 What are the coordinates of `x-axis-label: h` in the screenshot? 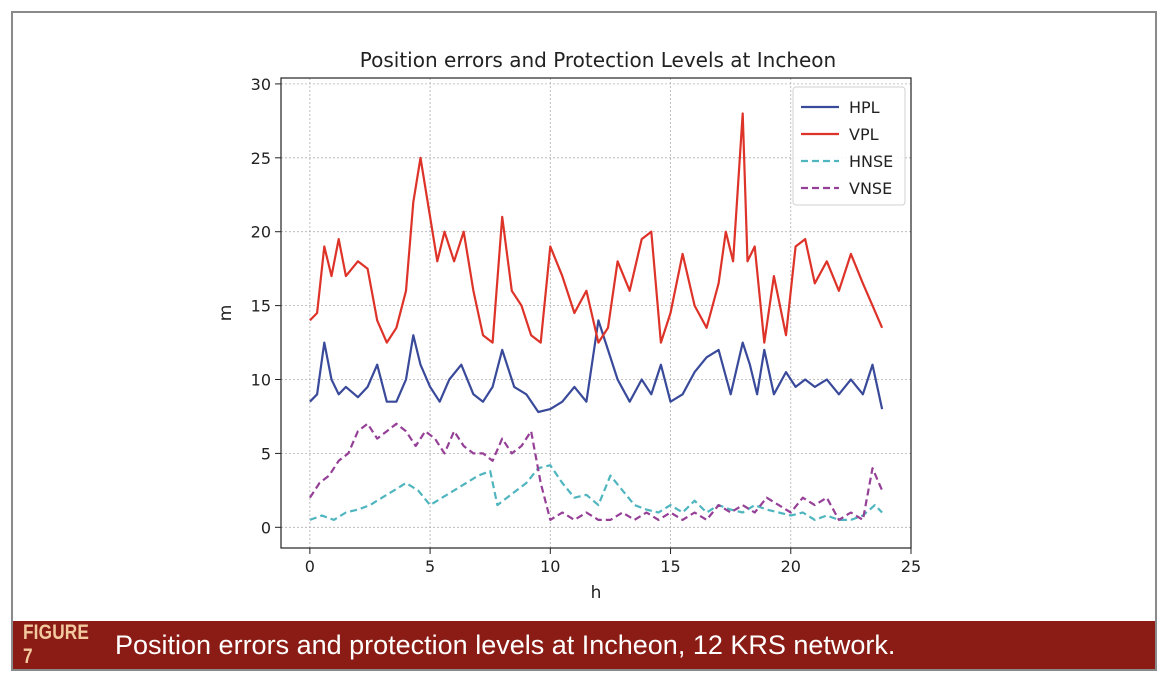 It's located at (596, 593).